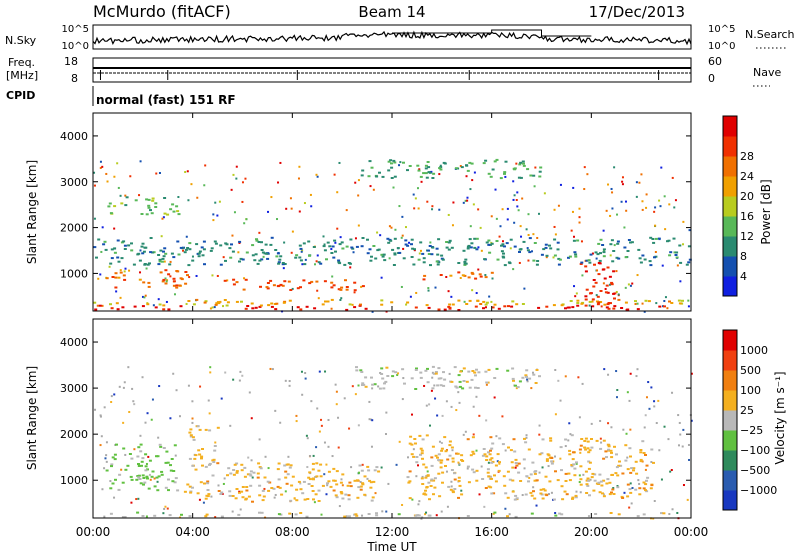 The width and height of the screenshot is (800, 554). What do you see at coordinates (379, 75) in the screenshot?
I see `nave-spikes` at bounding box center [379, 75].